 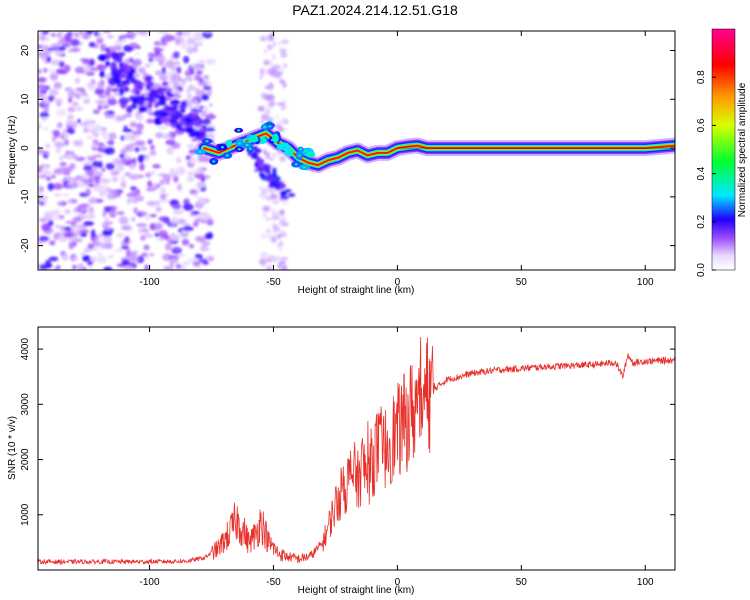 What do you see at coordinates (645, 282) in the screenshot?
I see `x-tick-label: 100` at bounding box center [645, 282].